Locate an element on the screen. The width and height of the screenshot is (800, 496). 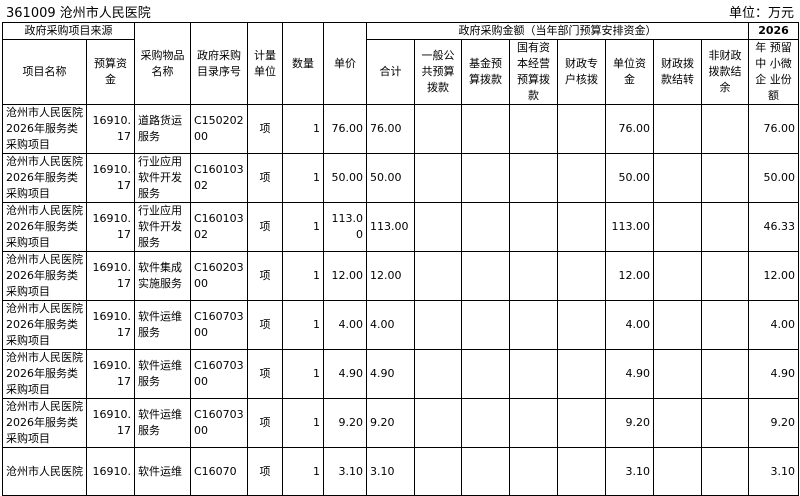
group-source-header: 政府采购项目来源 is located at coordinates (68, 31).